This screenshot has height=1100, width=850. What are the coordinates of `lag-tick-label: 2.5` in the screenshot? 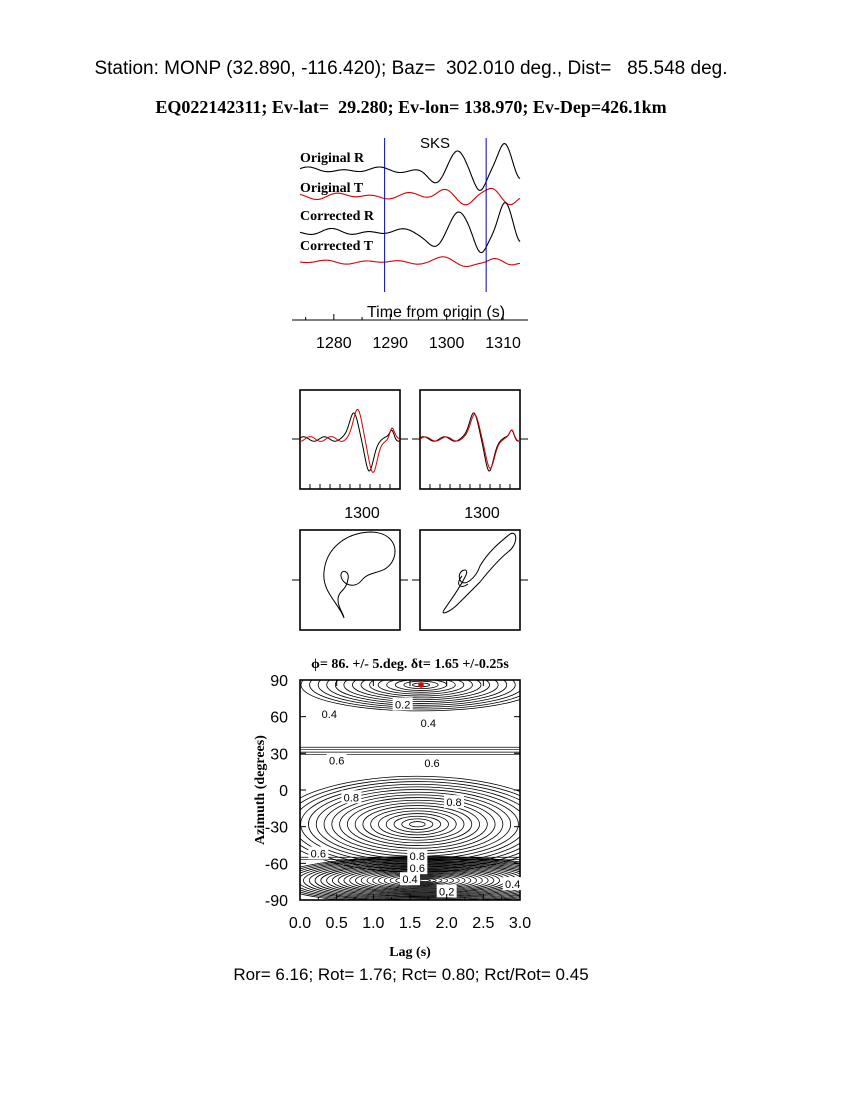 It's located at (483, 923).